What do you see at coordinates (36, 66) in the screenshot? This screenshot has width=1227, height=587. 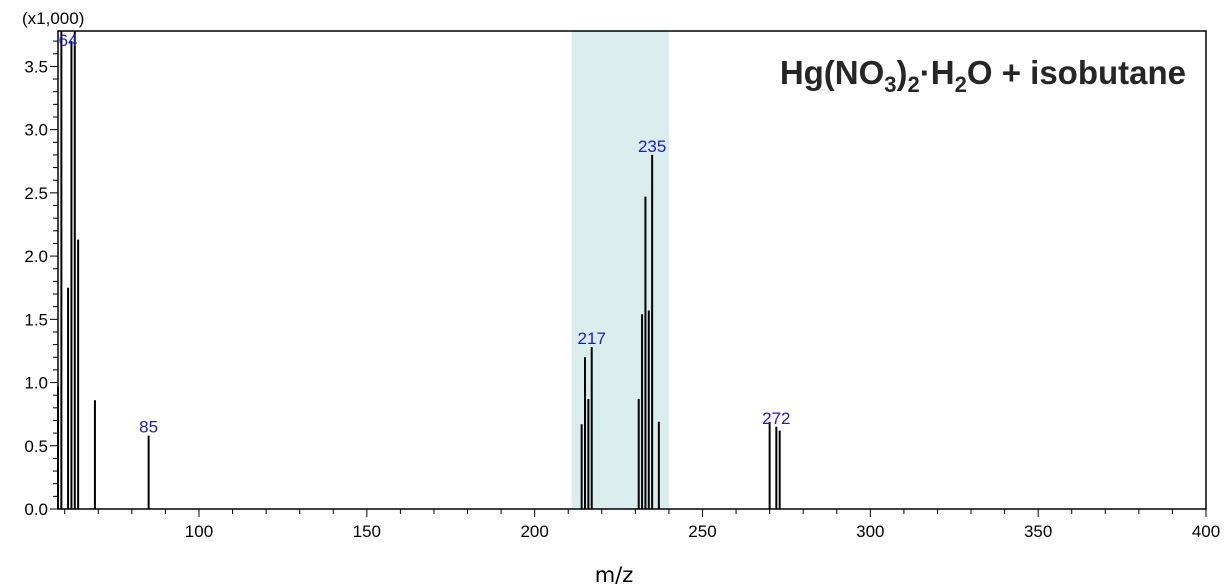 I see `y-tick-label: 3.5` at bounding box center [36, 66].